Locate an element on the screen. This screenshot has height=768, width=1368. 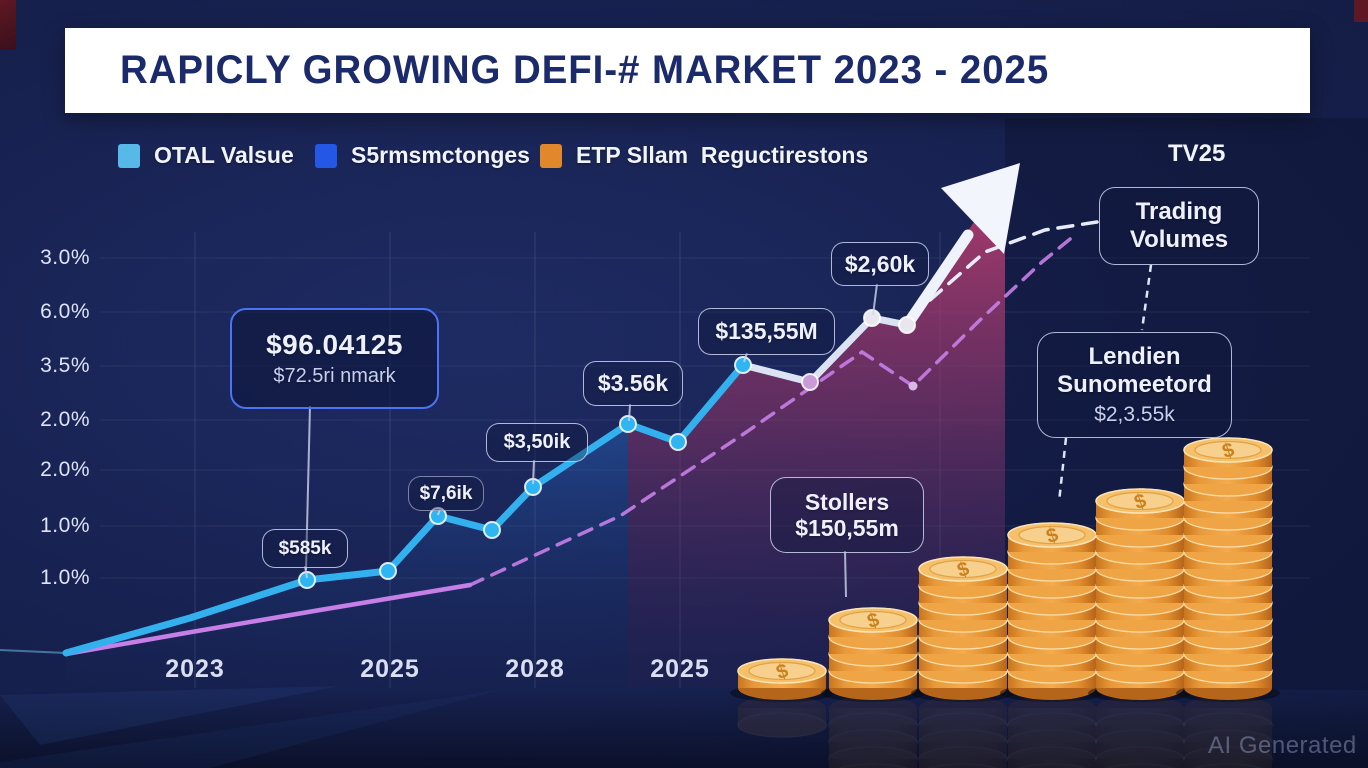
legend-label: S5rmsmctonges is located at coordinates (440, 155).